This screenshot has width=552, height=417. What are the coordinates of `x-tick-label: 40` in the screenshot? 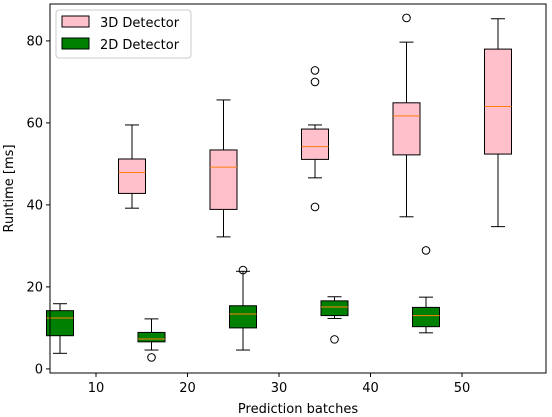 It's located at (370, 388).